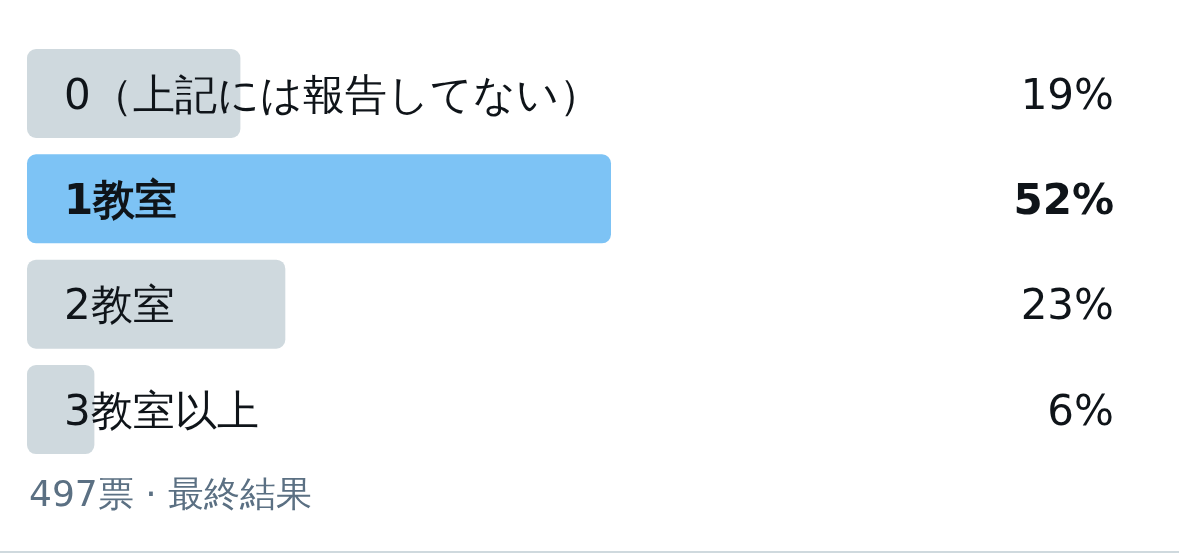  I want to click on data-label: 52%, so click(1063, 199).